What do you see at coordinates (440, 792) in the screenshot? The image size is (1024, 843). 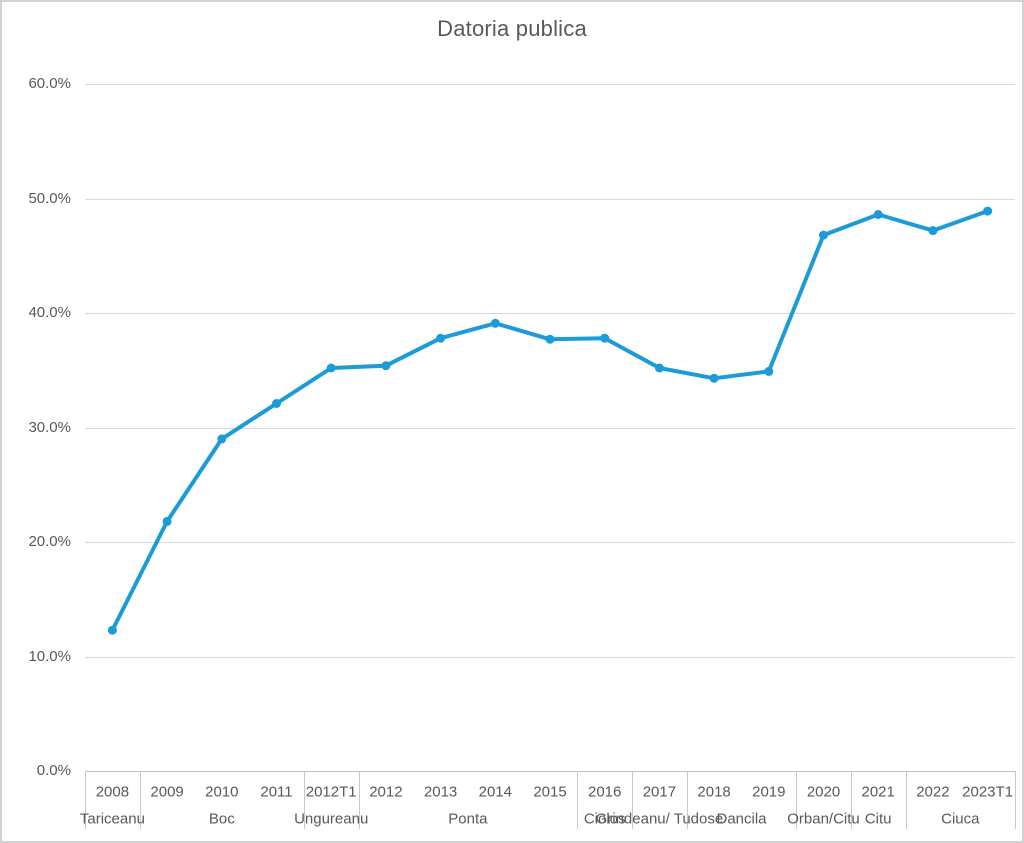 I see `x-axis-year-label: 2013` at bounding box center [440, 792].